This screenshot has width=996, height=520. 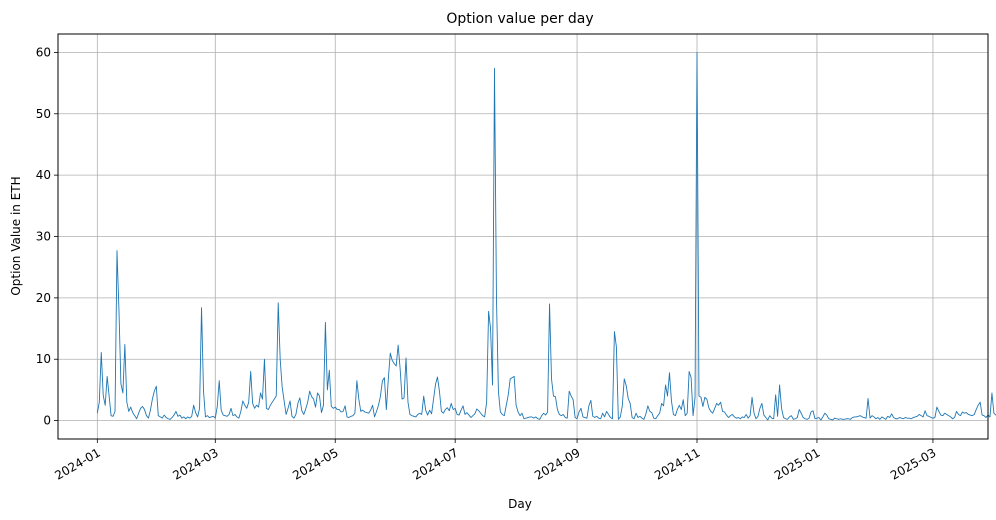 I want to click on y-tick-label: 60, so click(x=43, y=52).